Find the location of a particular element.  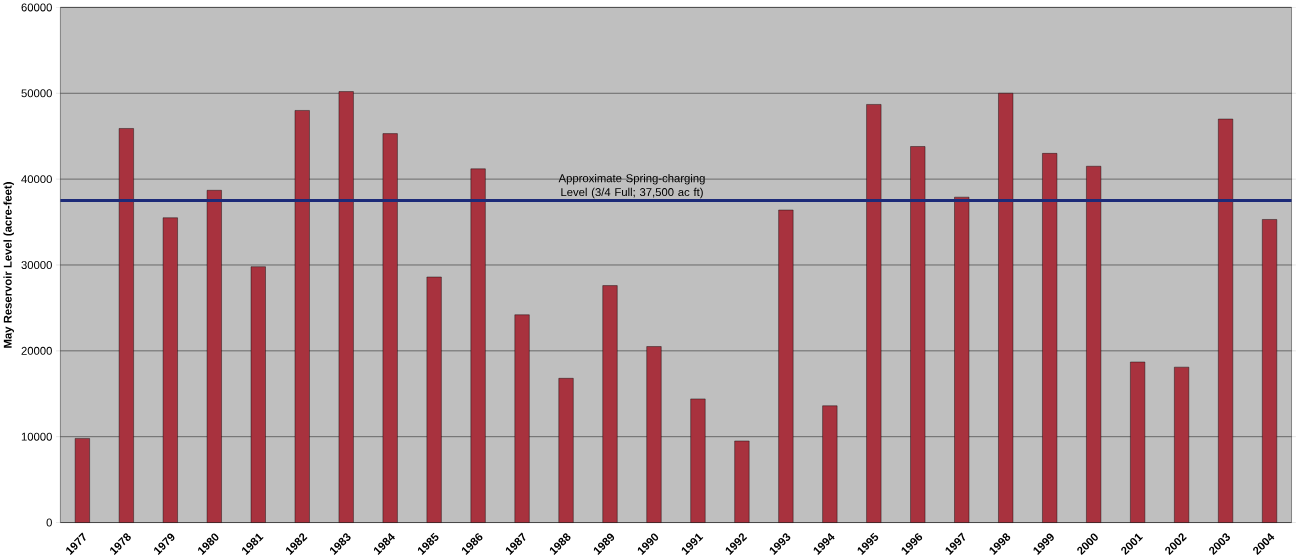

ref-line-label: Approximate Spring-charging Level (3/4 Full; 37,500 ac ft) is located at coordinates (631, 186).